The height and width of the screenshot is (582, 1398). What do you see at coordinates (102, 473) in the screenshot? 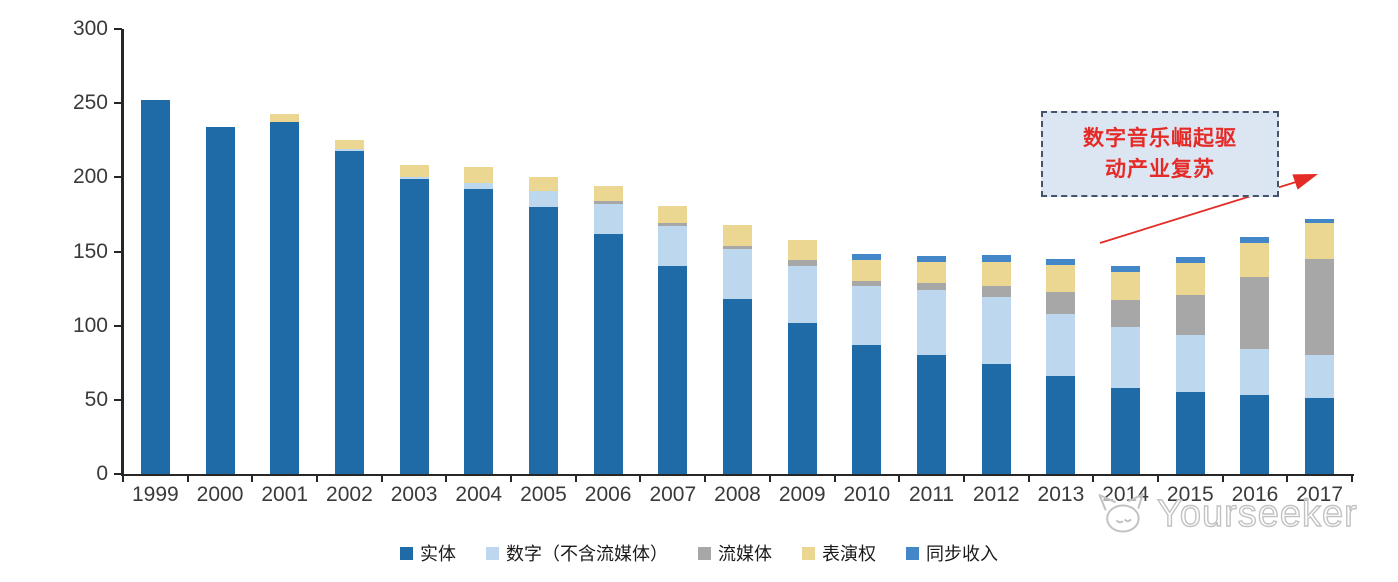
I see `y-axis-label: 0` at bounding box center [102, 473].